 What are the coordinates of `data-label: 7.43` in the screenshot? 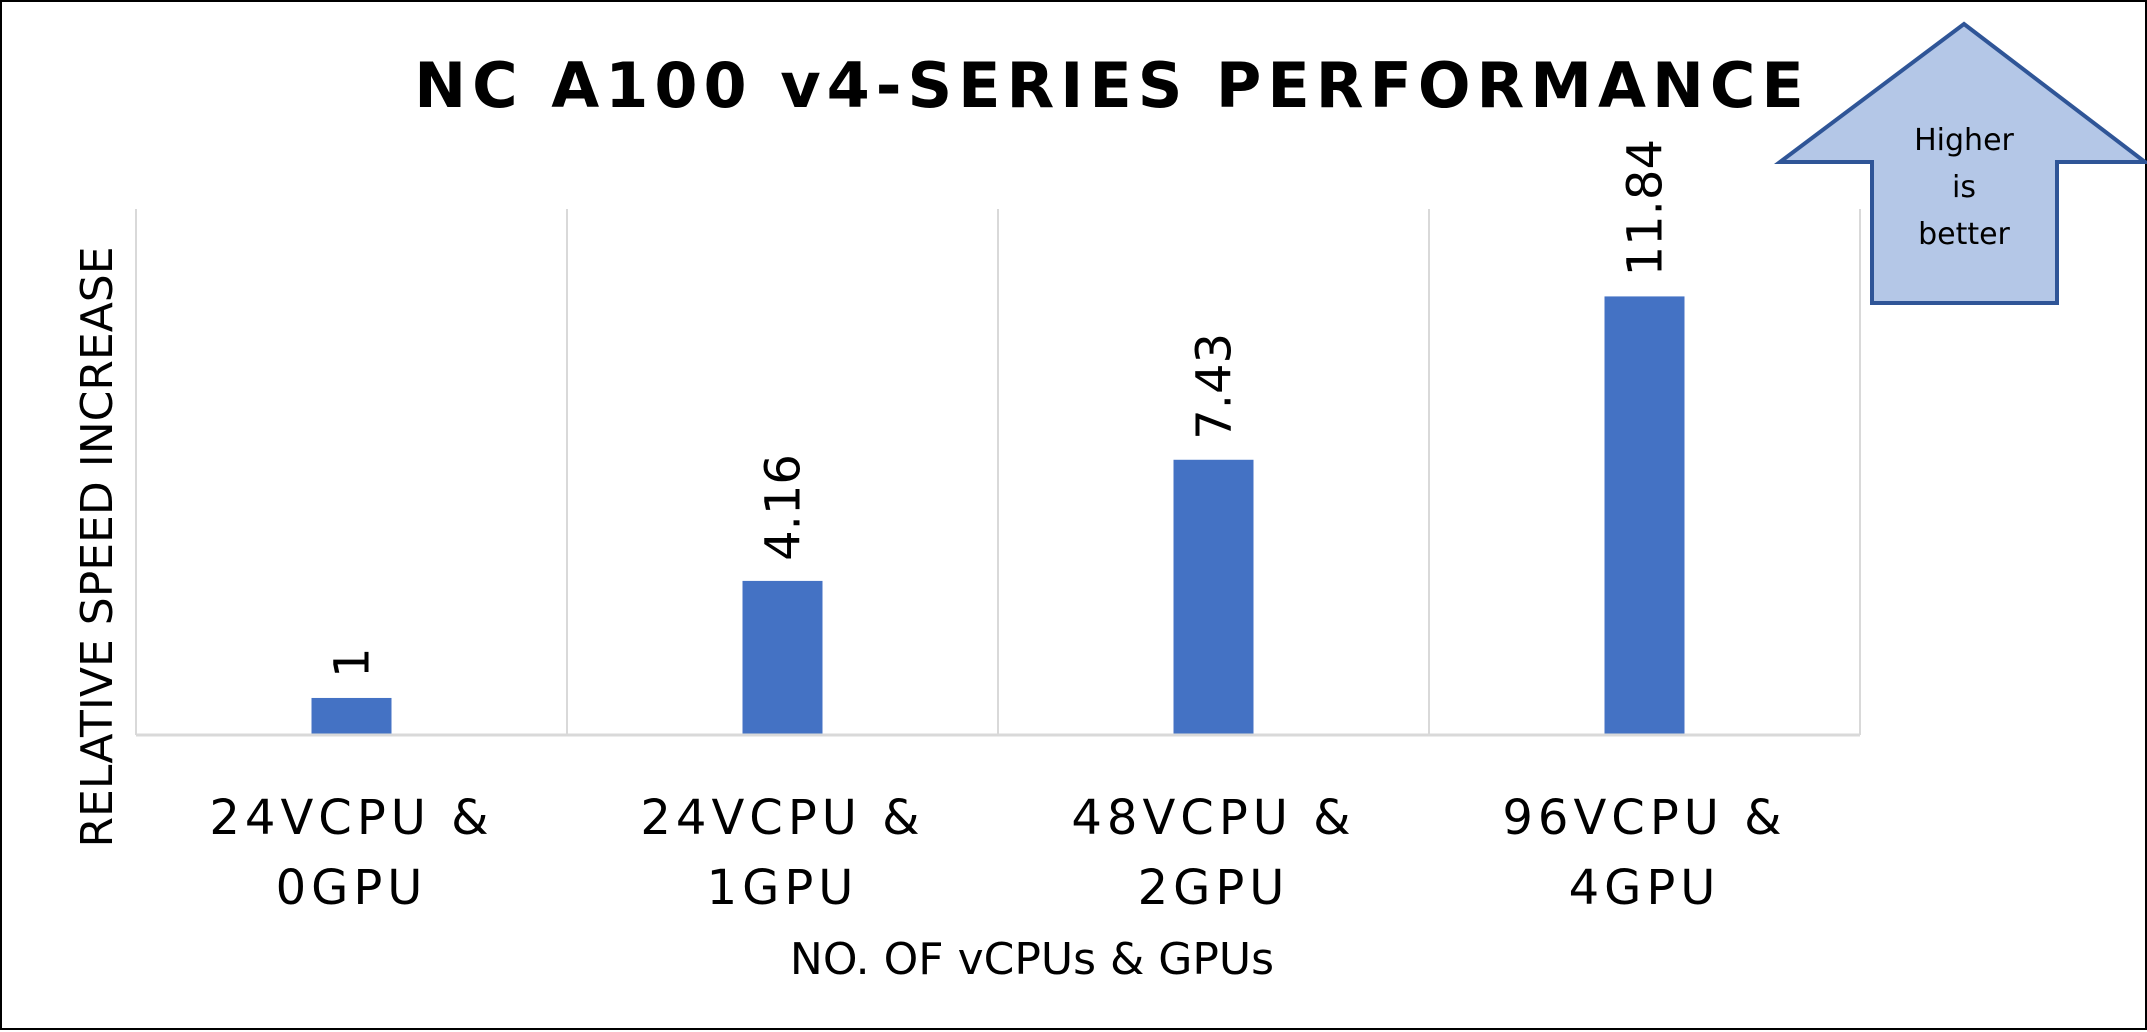 It's located at (1215, 386).